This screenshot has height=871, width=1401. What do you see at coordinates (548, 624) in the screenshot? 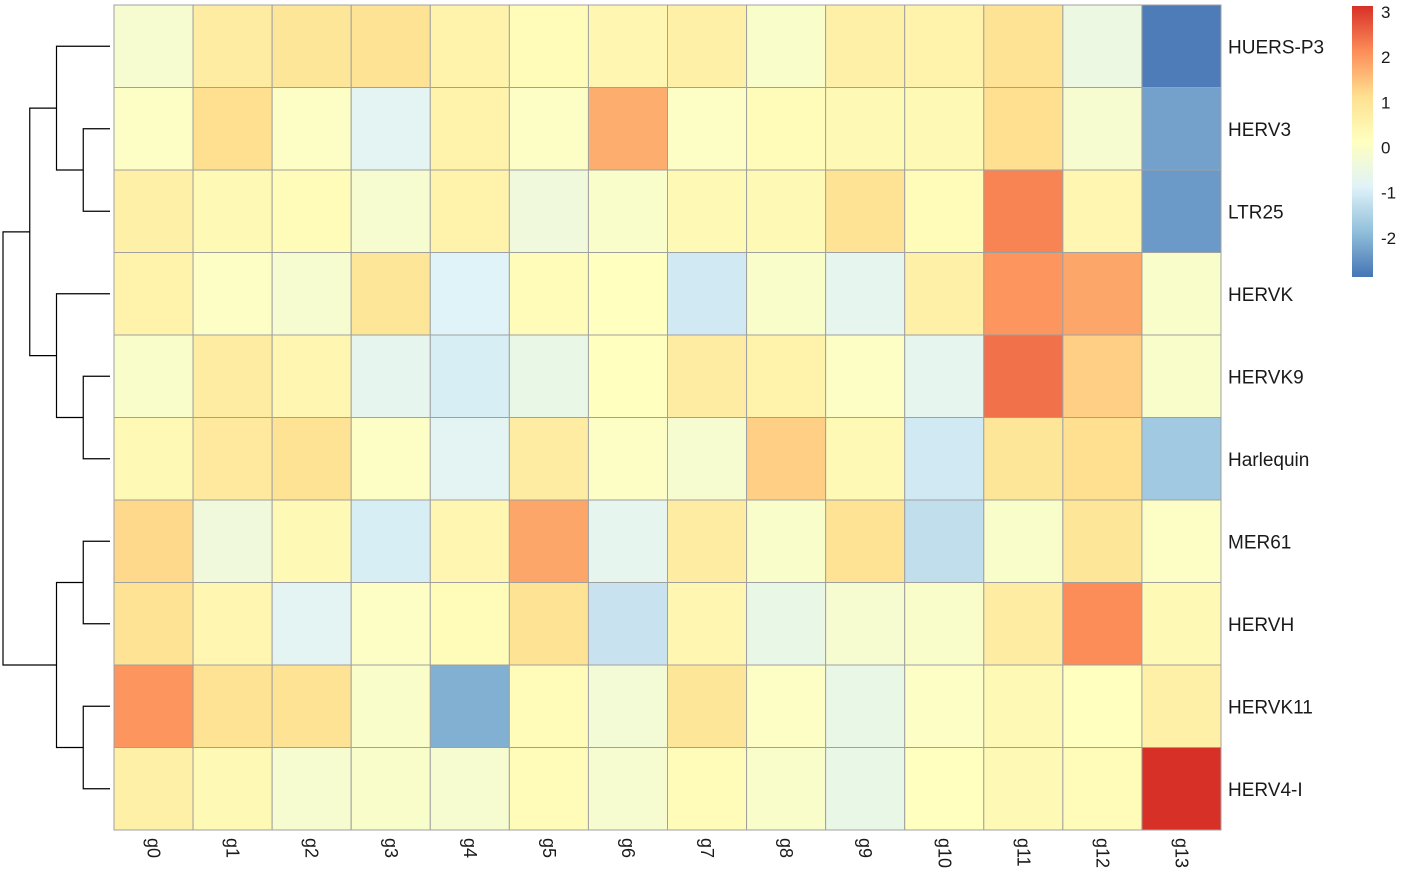
I see `heatmap-cell-HERVH-g5` at bounding box center [548, 624].